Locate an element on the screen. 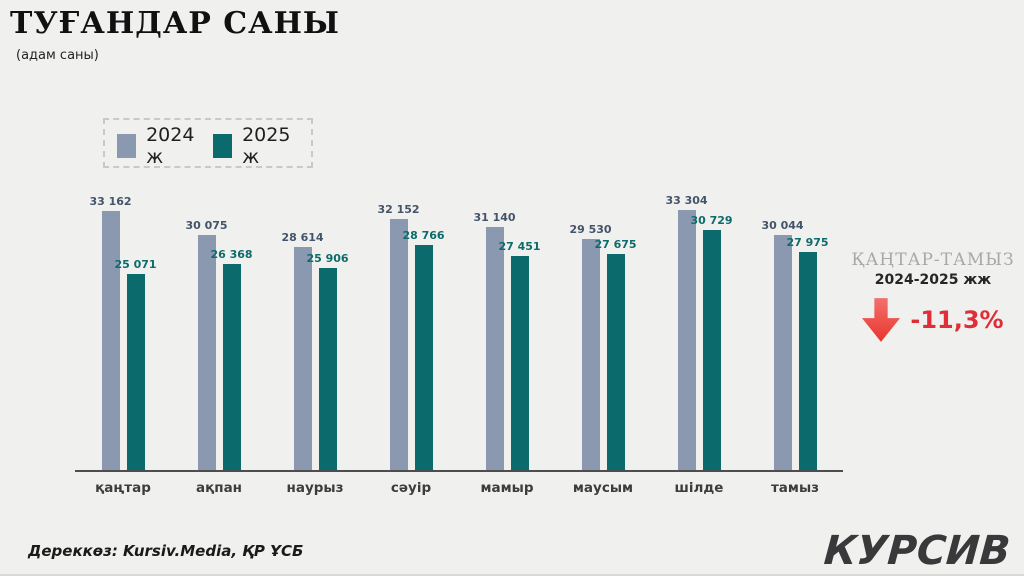 The height and width of the screenshot is (576, 1024). value-label: 28 766 is located at coordinates (423, 235).